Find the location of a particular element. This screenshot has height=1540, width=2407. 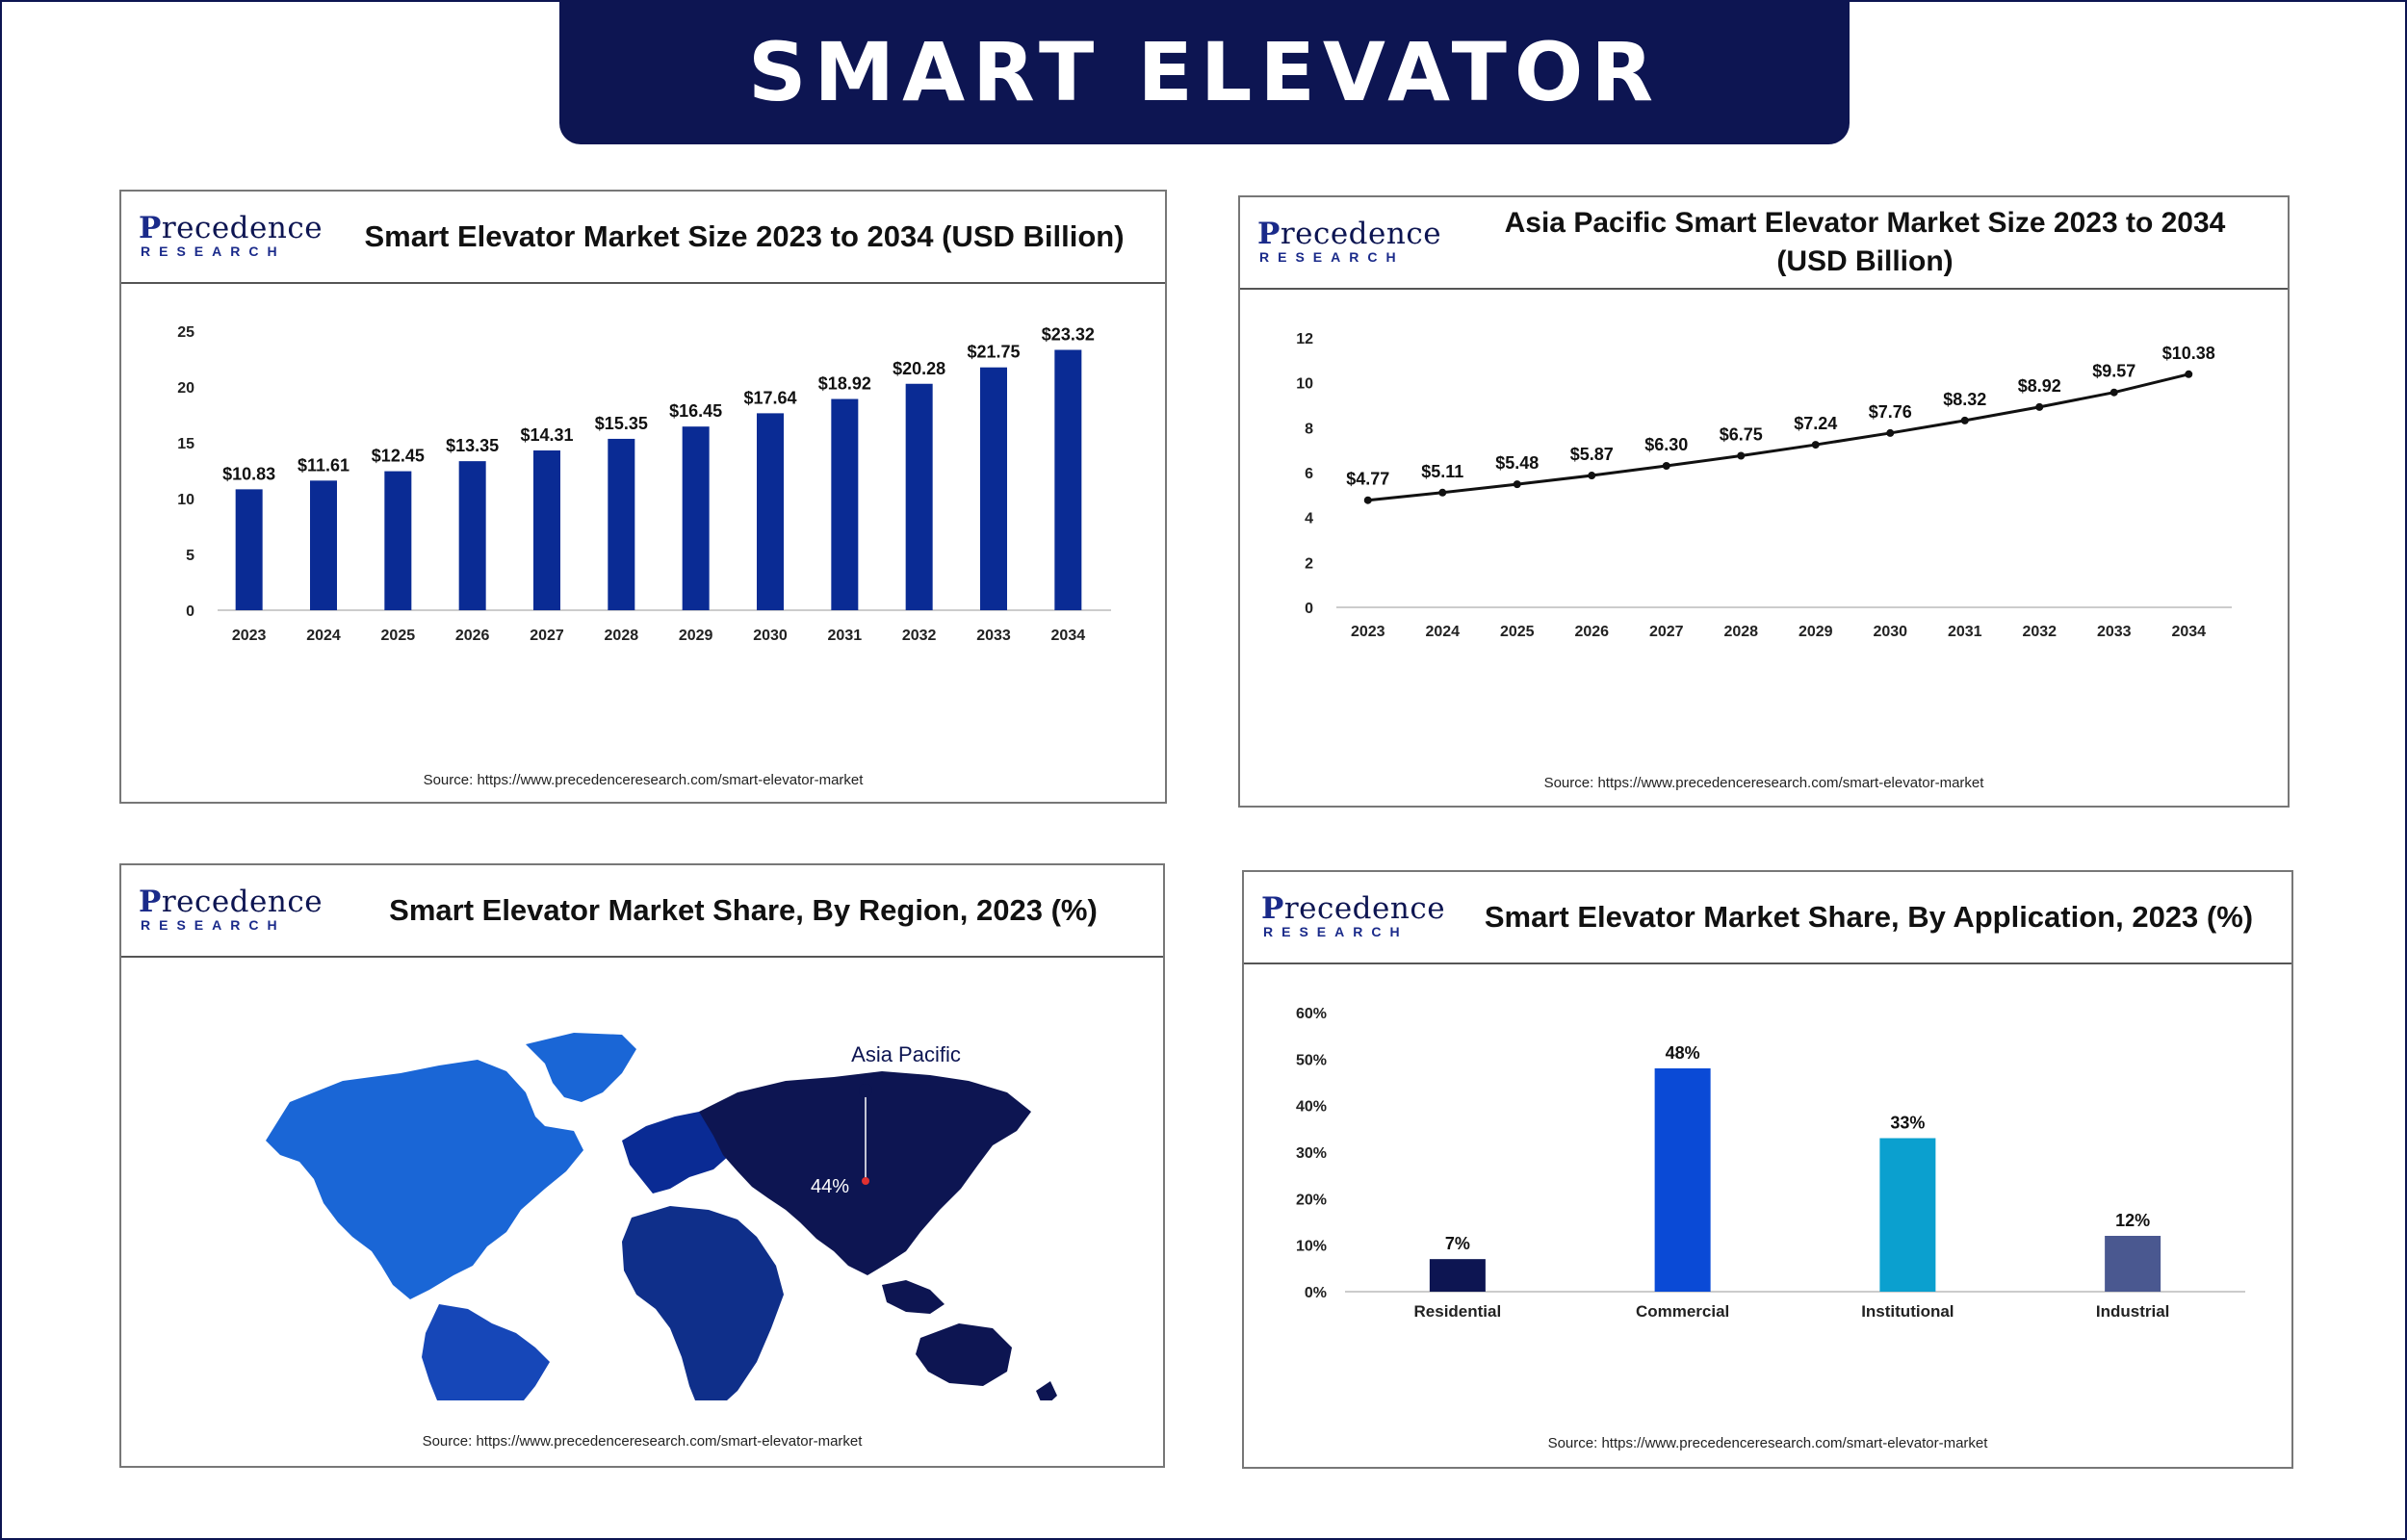

data-label: $15.35 is located at coordinates (621, 423).